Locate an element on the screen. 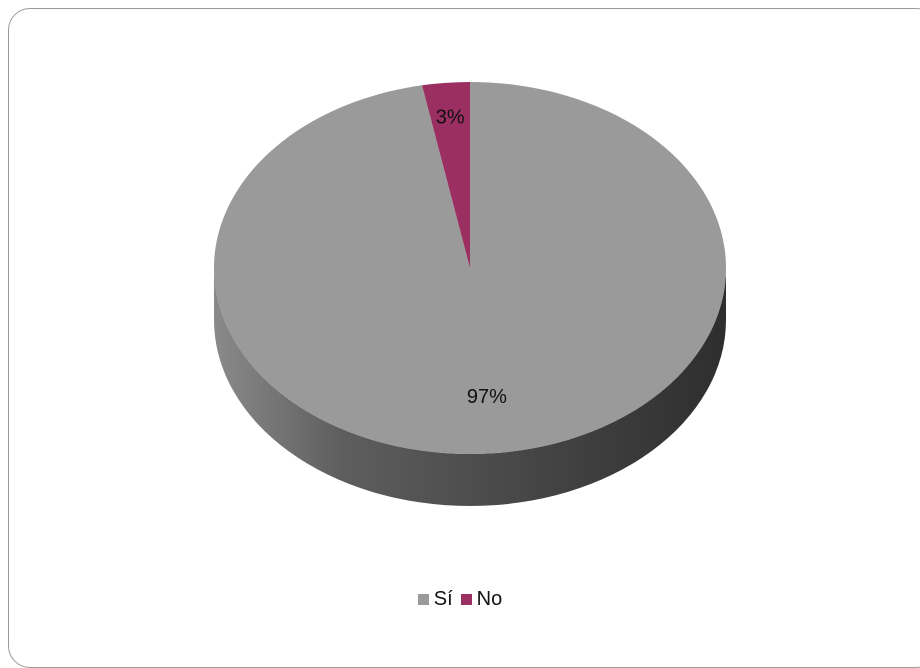 Image resolution: width=920 pixels, height=668 pixels. legend-label-no: No is located at coordinates (489, 599).